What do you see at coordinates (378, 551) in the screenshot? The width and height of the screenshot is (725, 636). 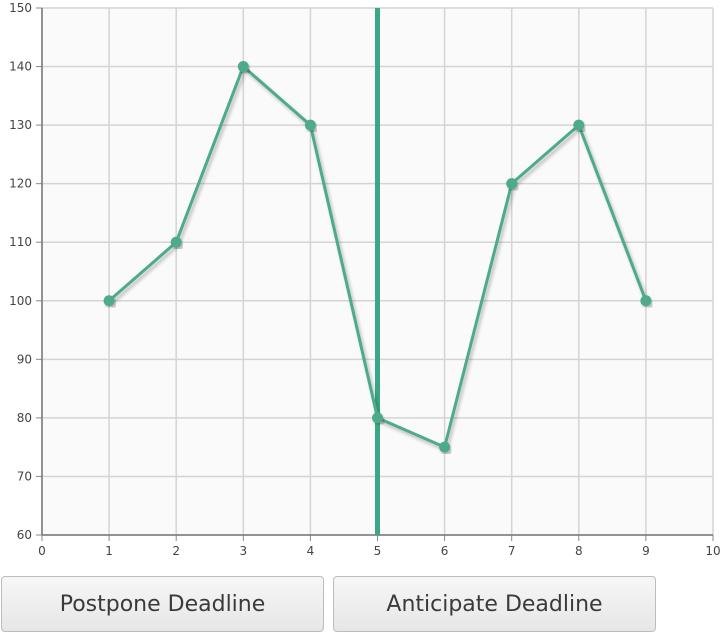 I see `x-tick-label: 5` at bounding box center [378, 551].